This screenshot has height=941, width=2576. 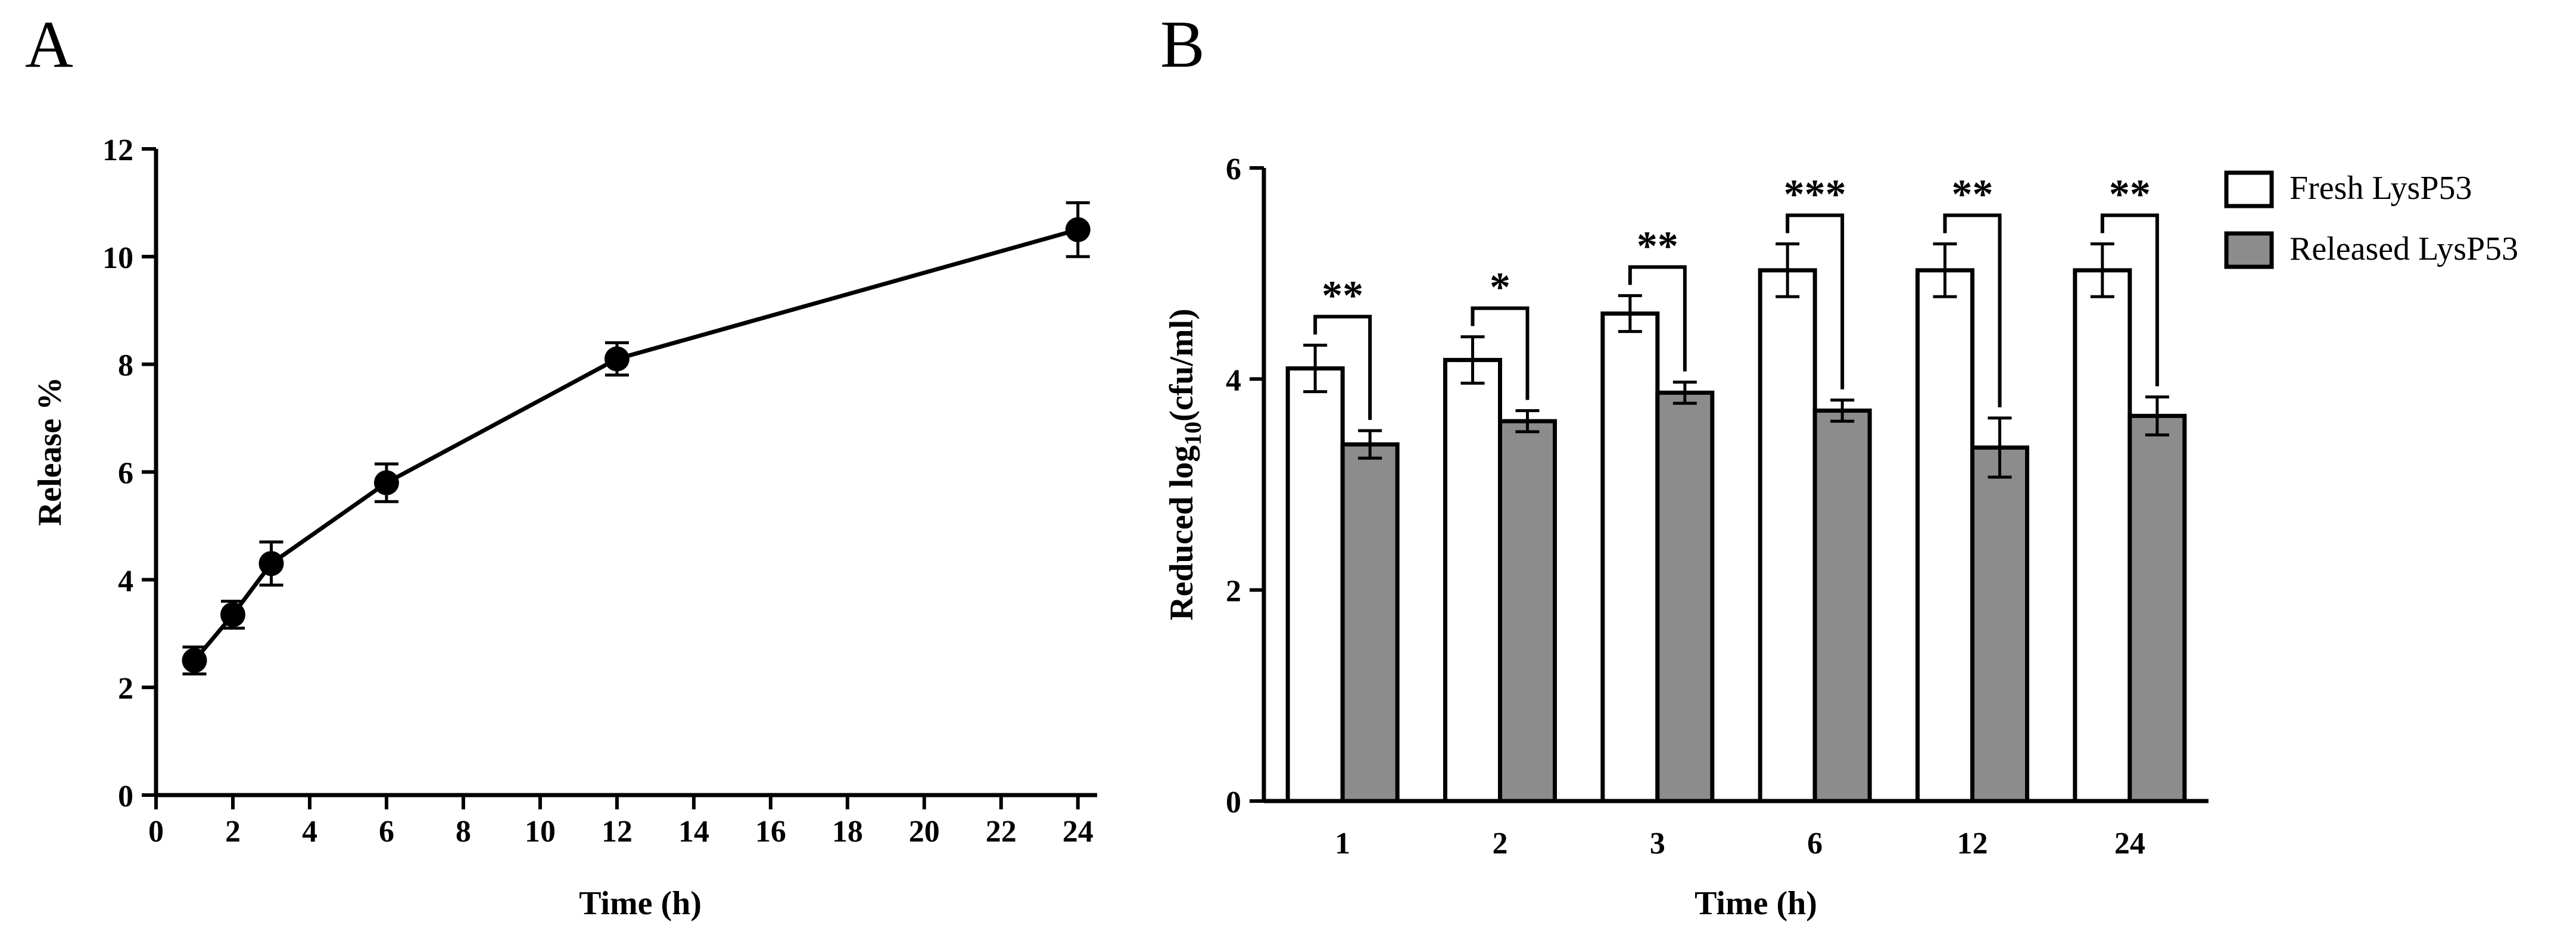 I want to click on chart-b-x-tick-label: 6, so click(x=1815, y=844).